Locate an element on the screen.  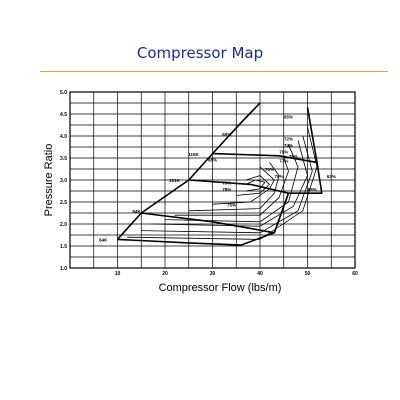
y-tick-label: 4.5 is located at coordinates (63, 115).